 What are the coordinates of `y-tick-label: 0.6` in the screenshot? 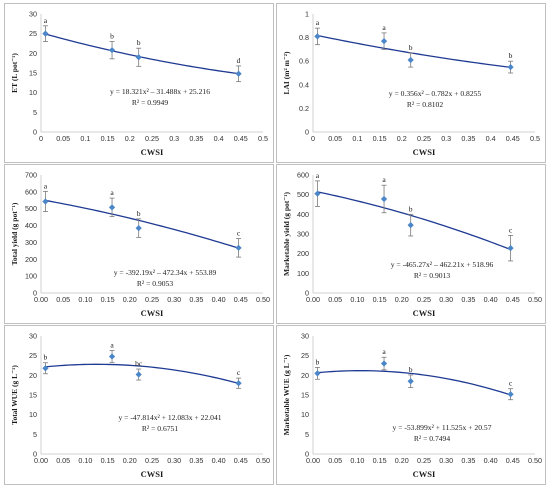 It's located at (304, 61).